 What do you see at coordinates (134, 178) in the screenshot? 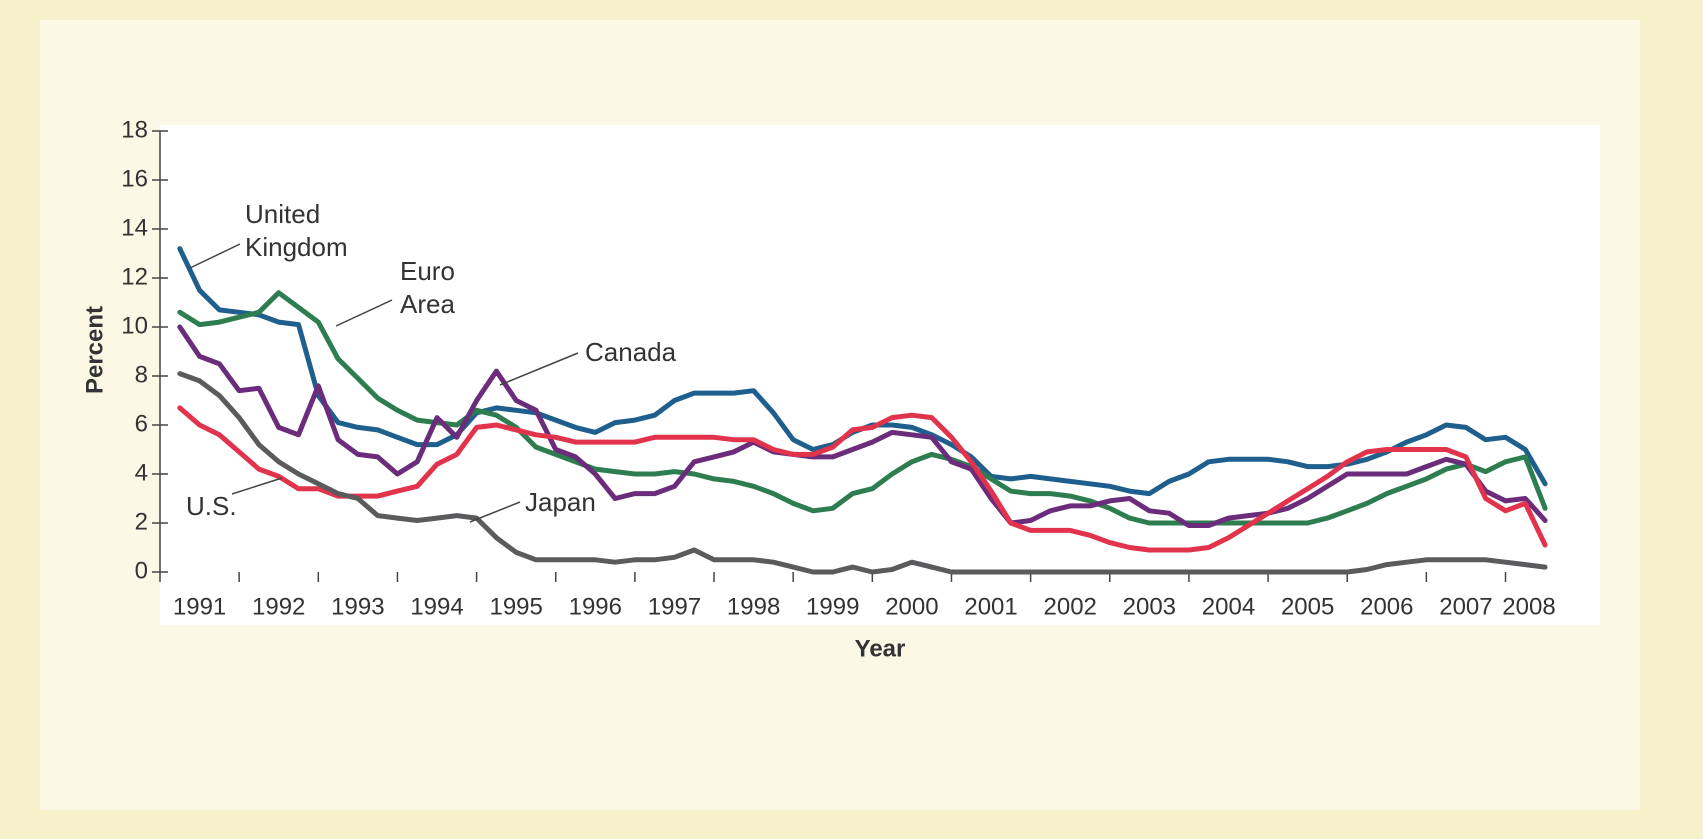
I see `y-tick-label: 16` at bounding box center [134, 178].